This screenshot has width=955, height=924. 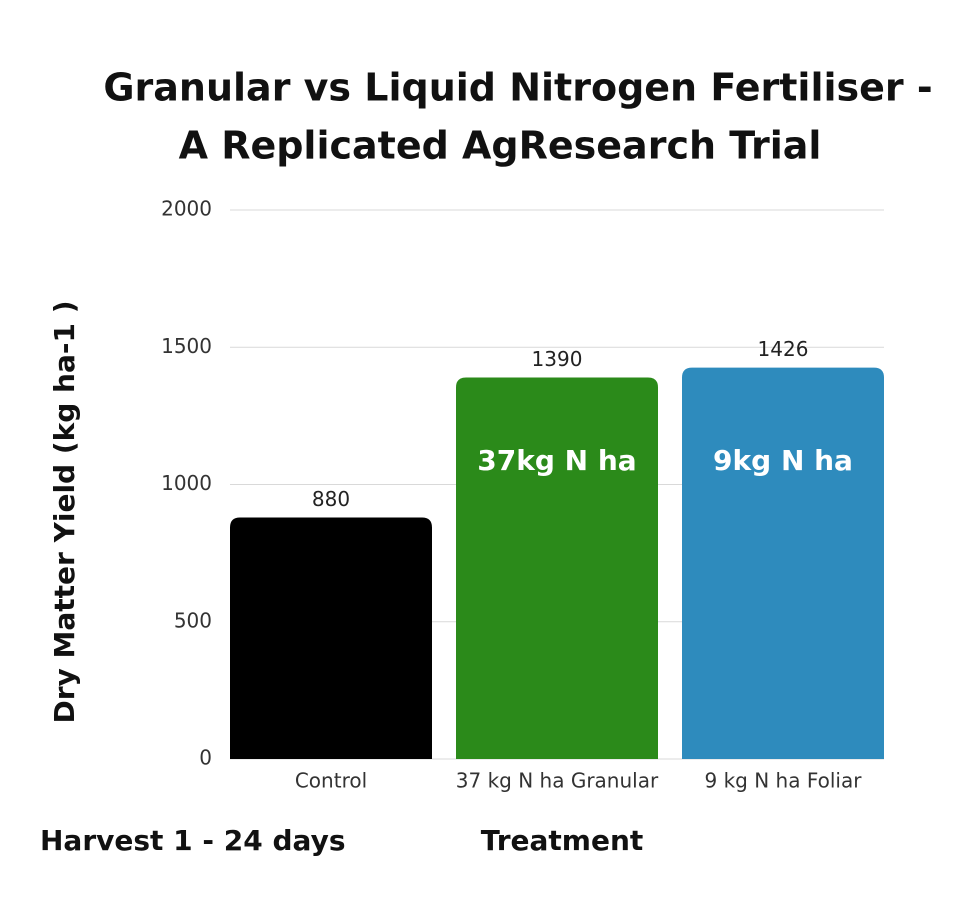 I want to click on y-axis-label: Dry Matter Yield (kg ha-1 ), so click(x=64, y=511).